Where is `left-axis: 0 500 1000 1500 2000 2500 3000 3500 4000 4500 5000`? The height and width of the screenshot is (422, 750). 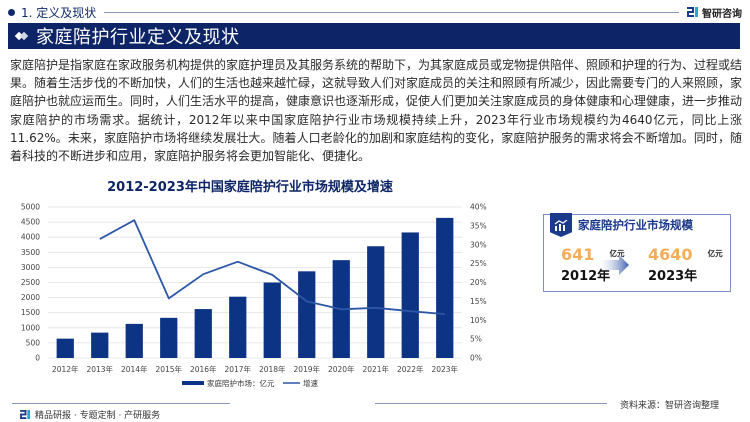
left-axis: 0 500 1000 1500 2000 2500 3000 3500 4000 4500 5000 is located at coordinates (30, 283).